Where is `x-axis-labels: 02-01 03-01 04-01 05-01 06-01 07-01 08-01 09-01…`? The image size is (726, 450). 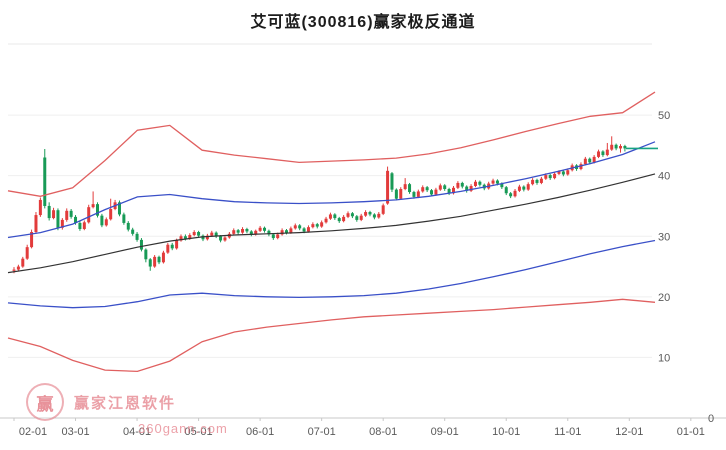
x-axis-labels: 02-01 03-01 04-01 05-01 06-01 07-01 08-01 09-01… is located at coordinates (359, 428).